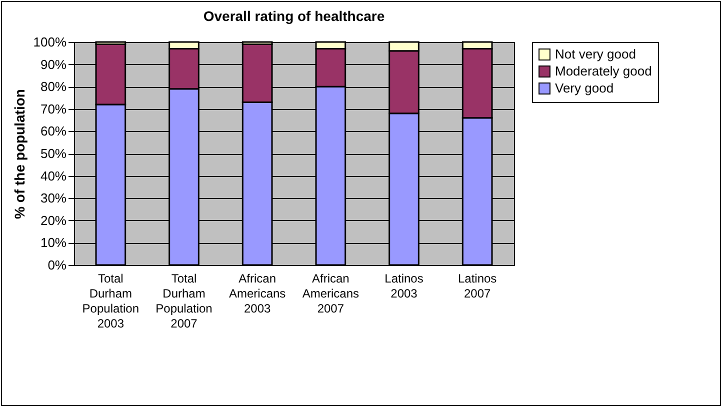 This screenshot has height=409, width=724. I want to click on y-axis-title: % of the population, so click(19, 154).